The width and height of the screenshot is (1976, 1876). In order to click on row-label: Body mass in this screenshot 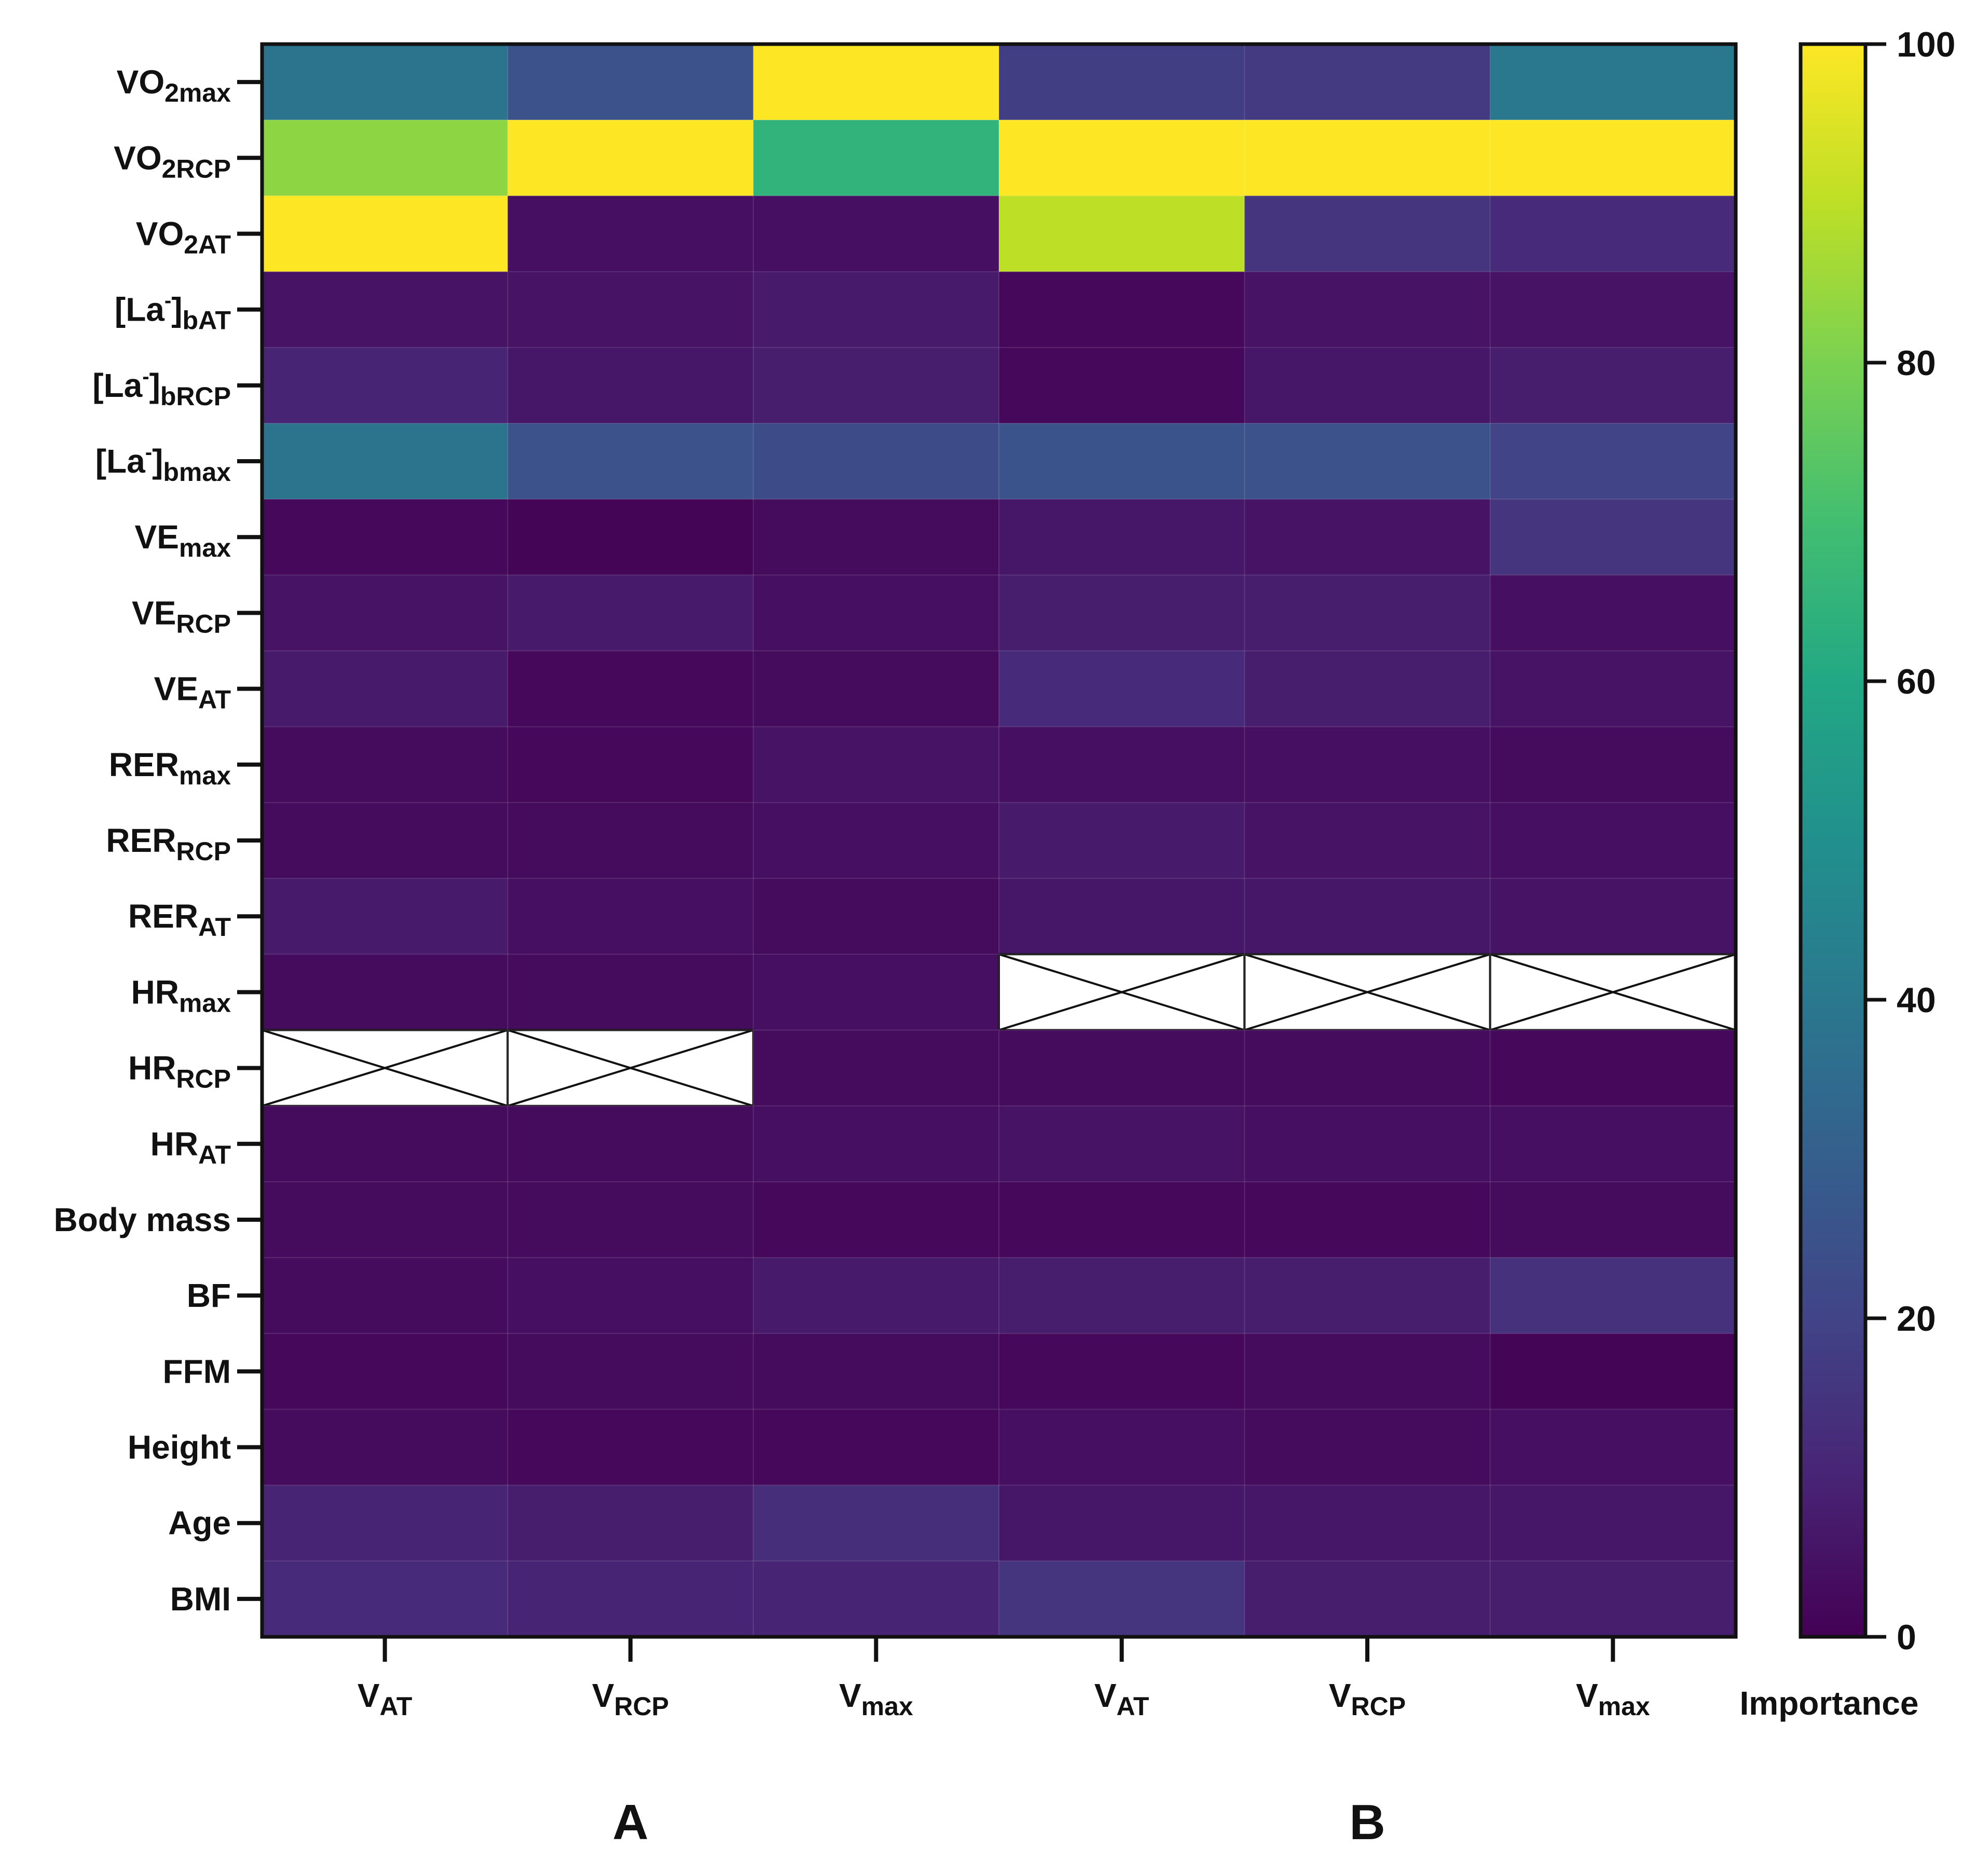, I will do `click(142, 1219)`.